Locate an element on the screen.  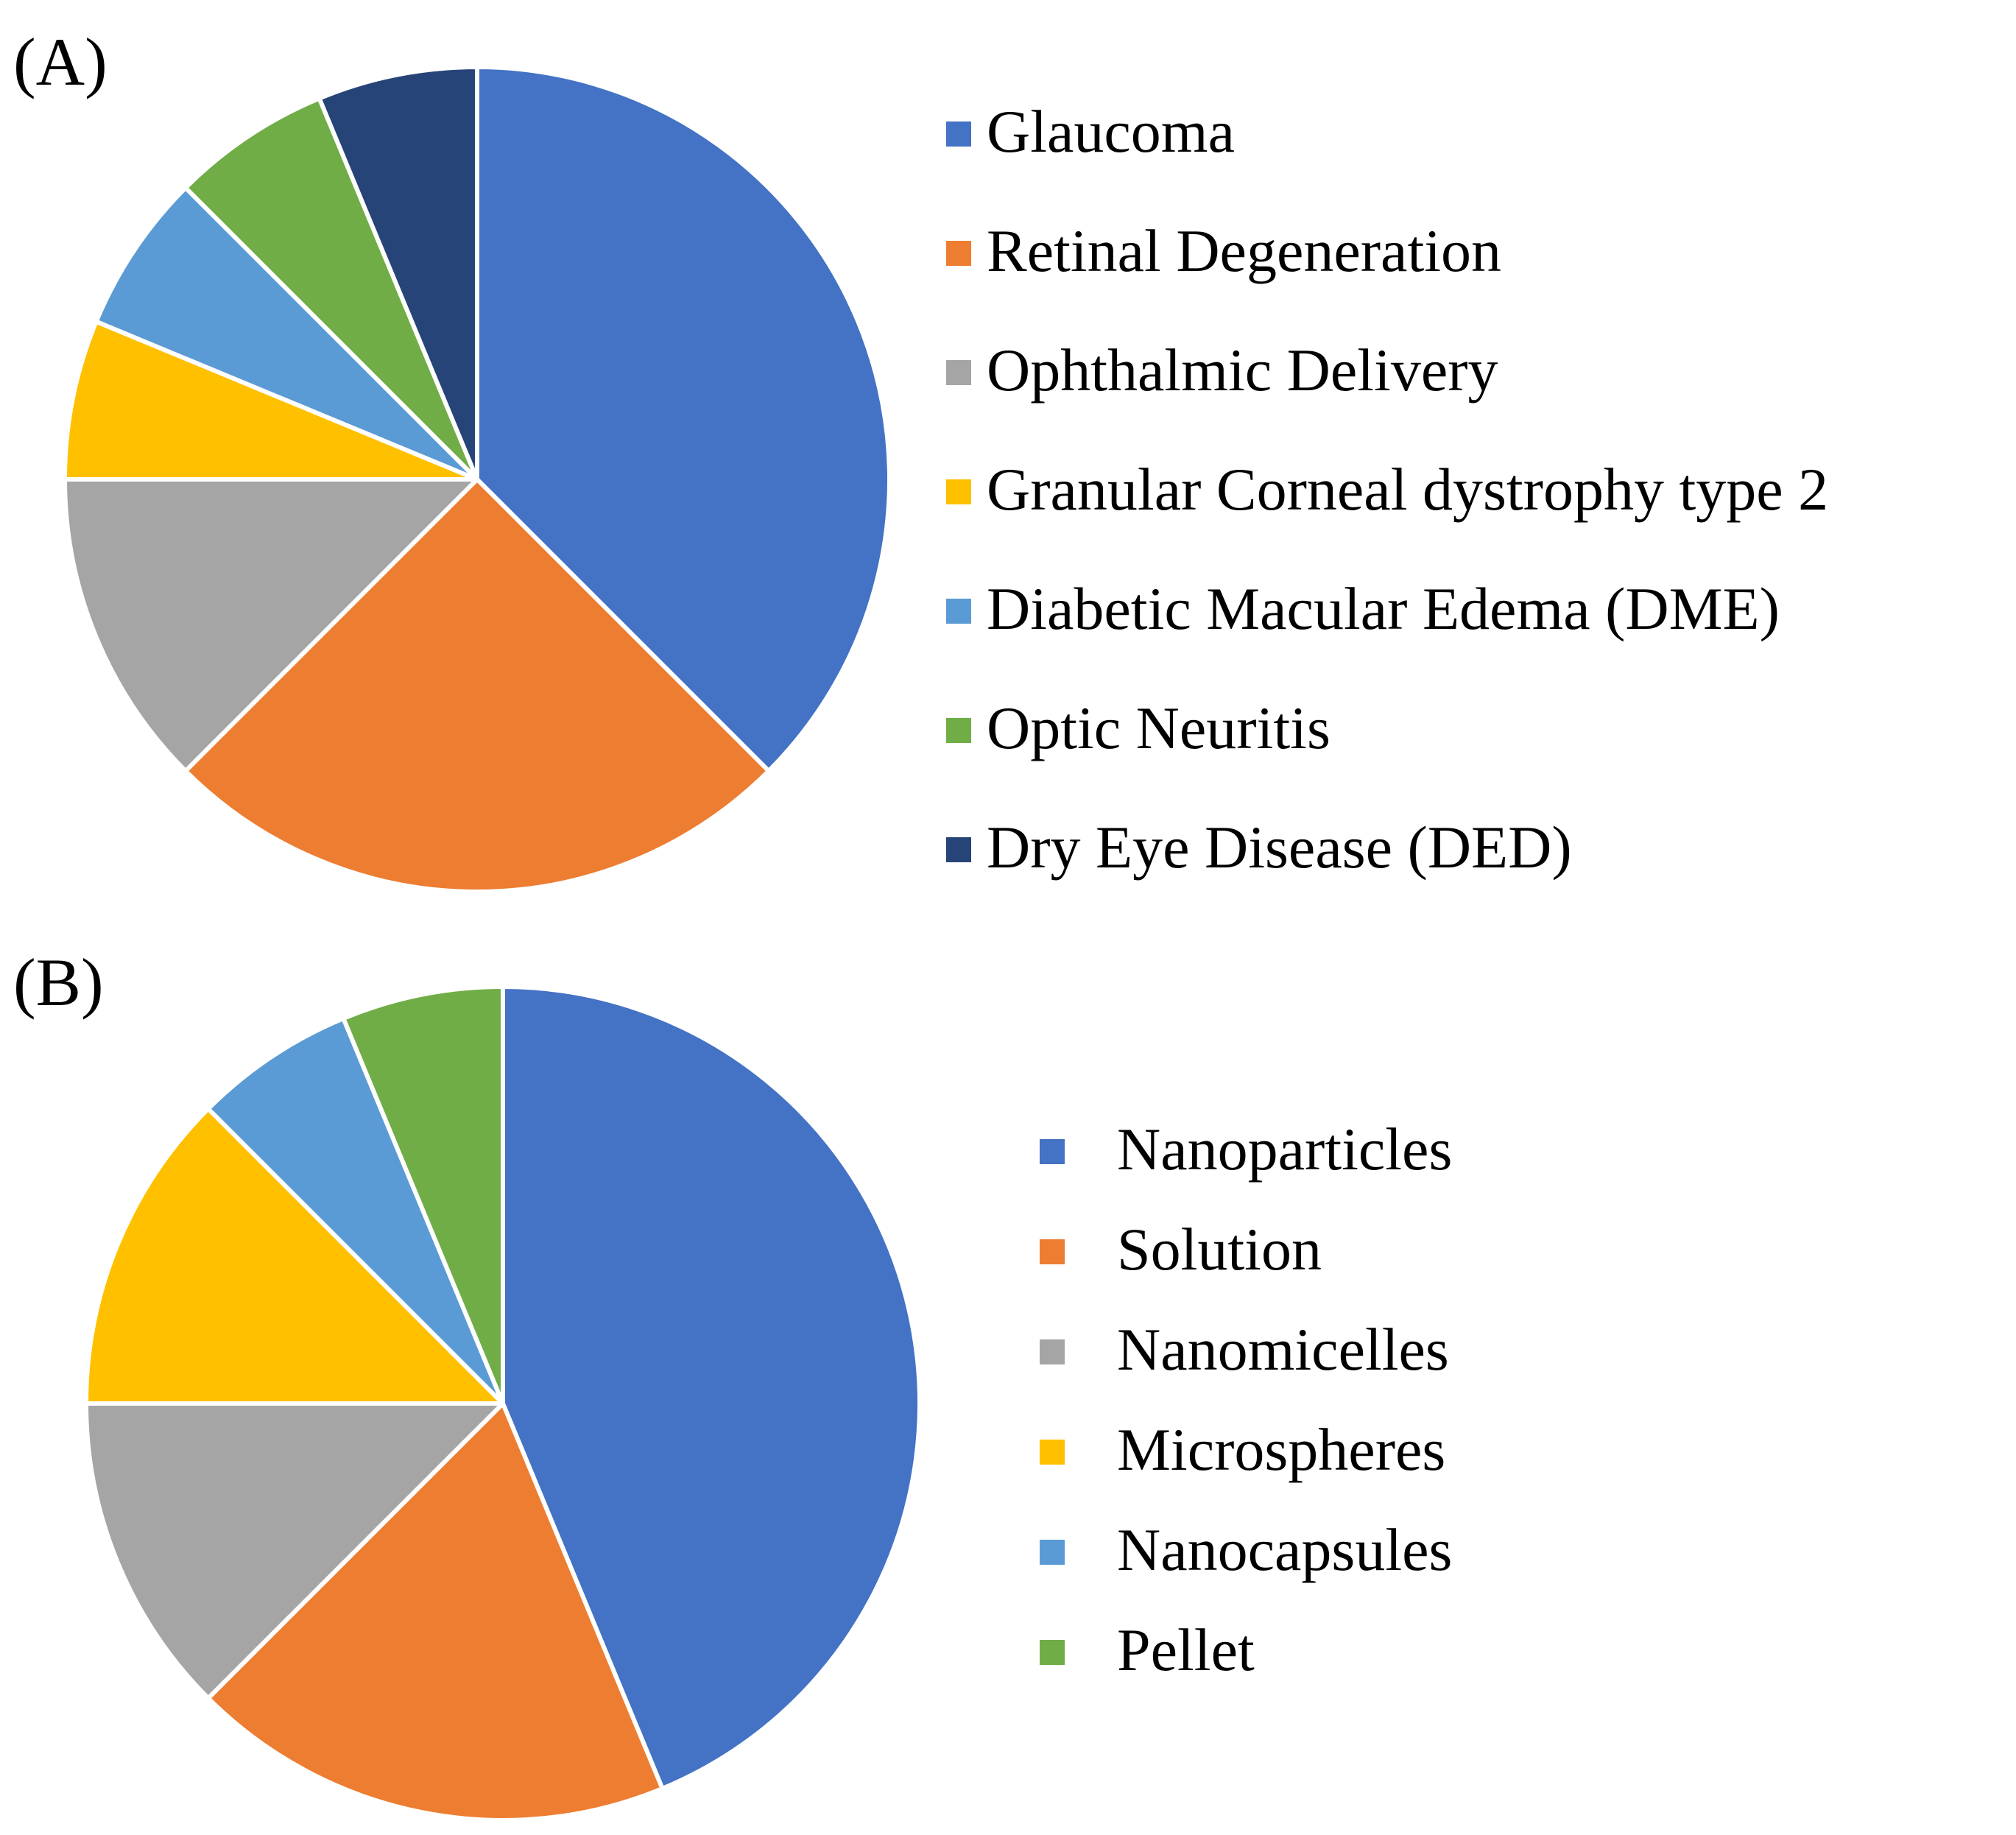
pie-b-legend-swatch-nanoparticles is located at coordinates (1052, 1152).